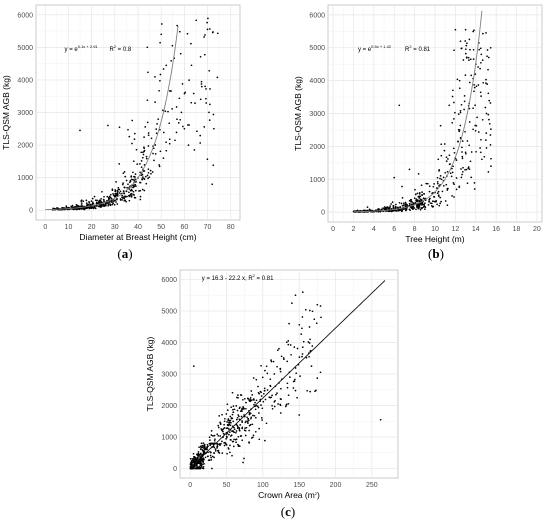 This screenshot has height=526, width=550. What do you see at coordinates (111, 50) in the screenshot?
I see `r-squared-symbol: R` at bounding box center [111, 50].